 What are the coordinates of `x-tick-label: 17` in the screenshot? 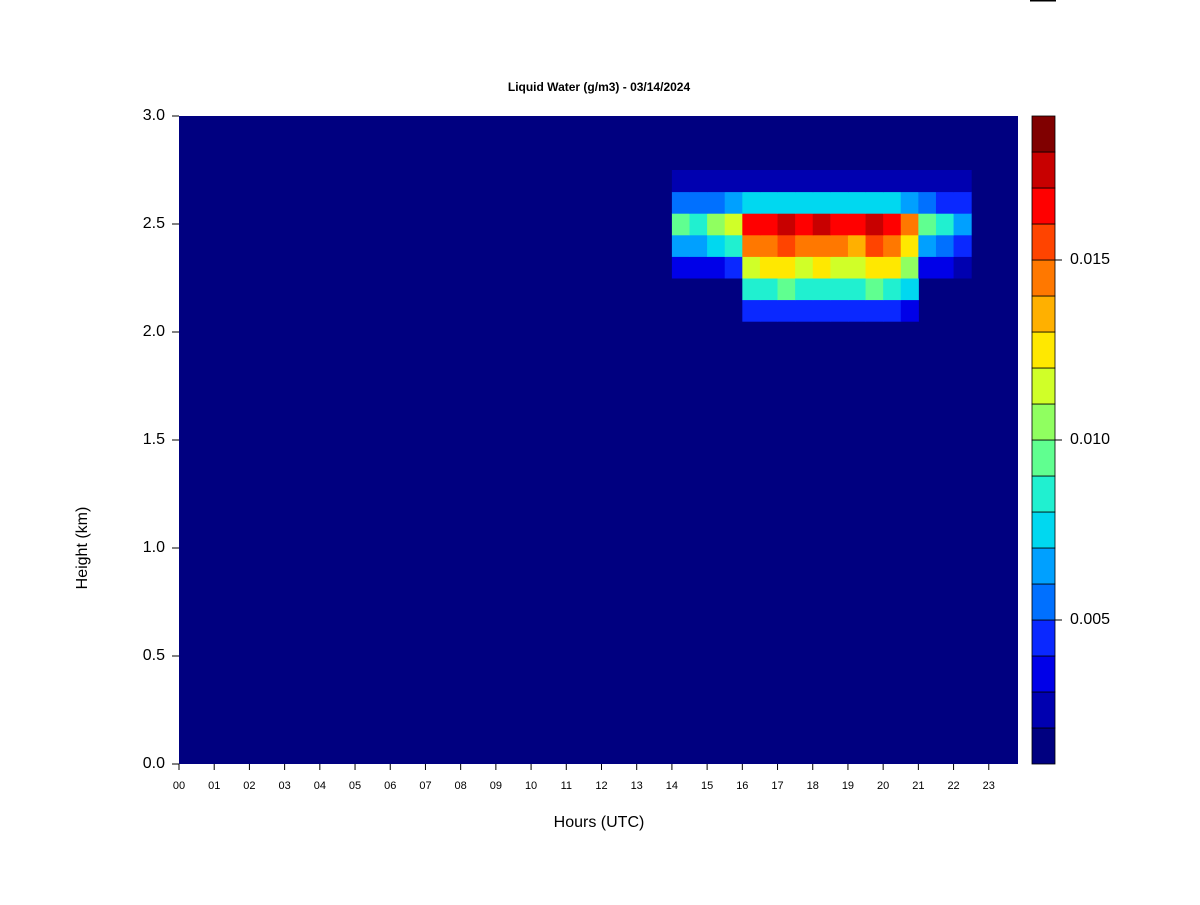 It's located at (777, 786).